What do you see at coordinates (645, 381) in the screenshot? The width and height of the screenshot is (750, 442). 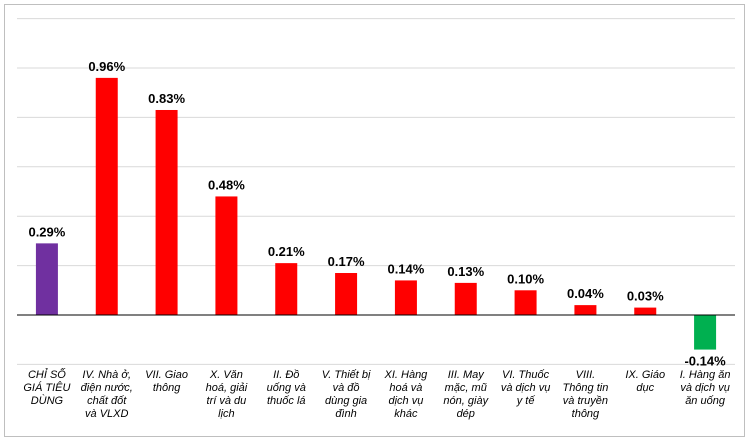 I see `category-label: IX. Giáo dục` at bounding box center [645, 381].